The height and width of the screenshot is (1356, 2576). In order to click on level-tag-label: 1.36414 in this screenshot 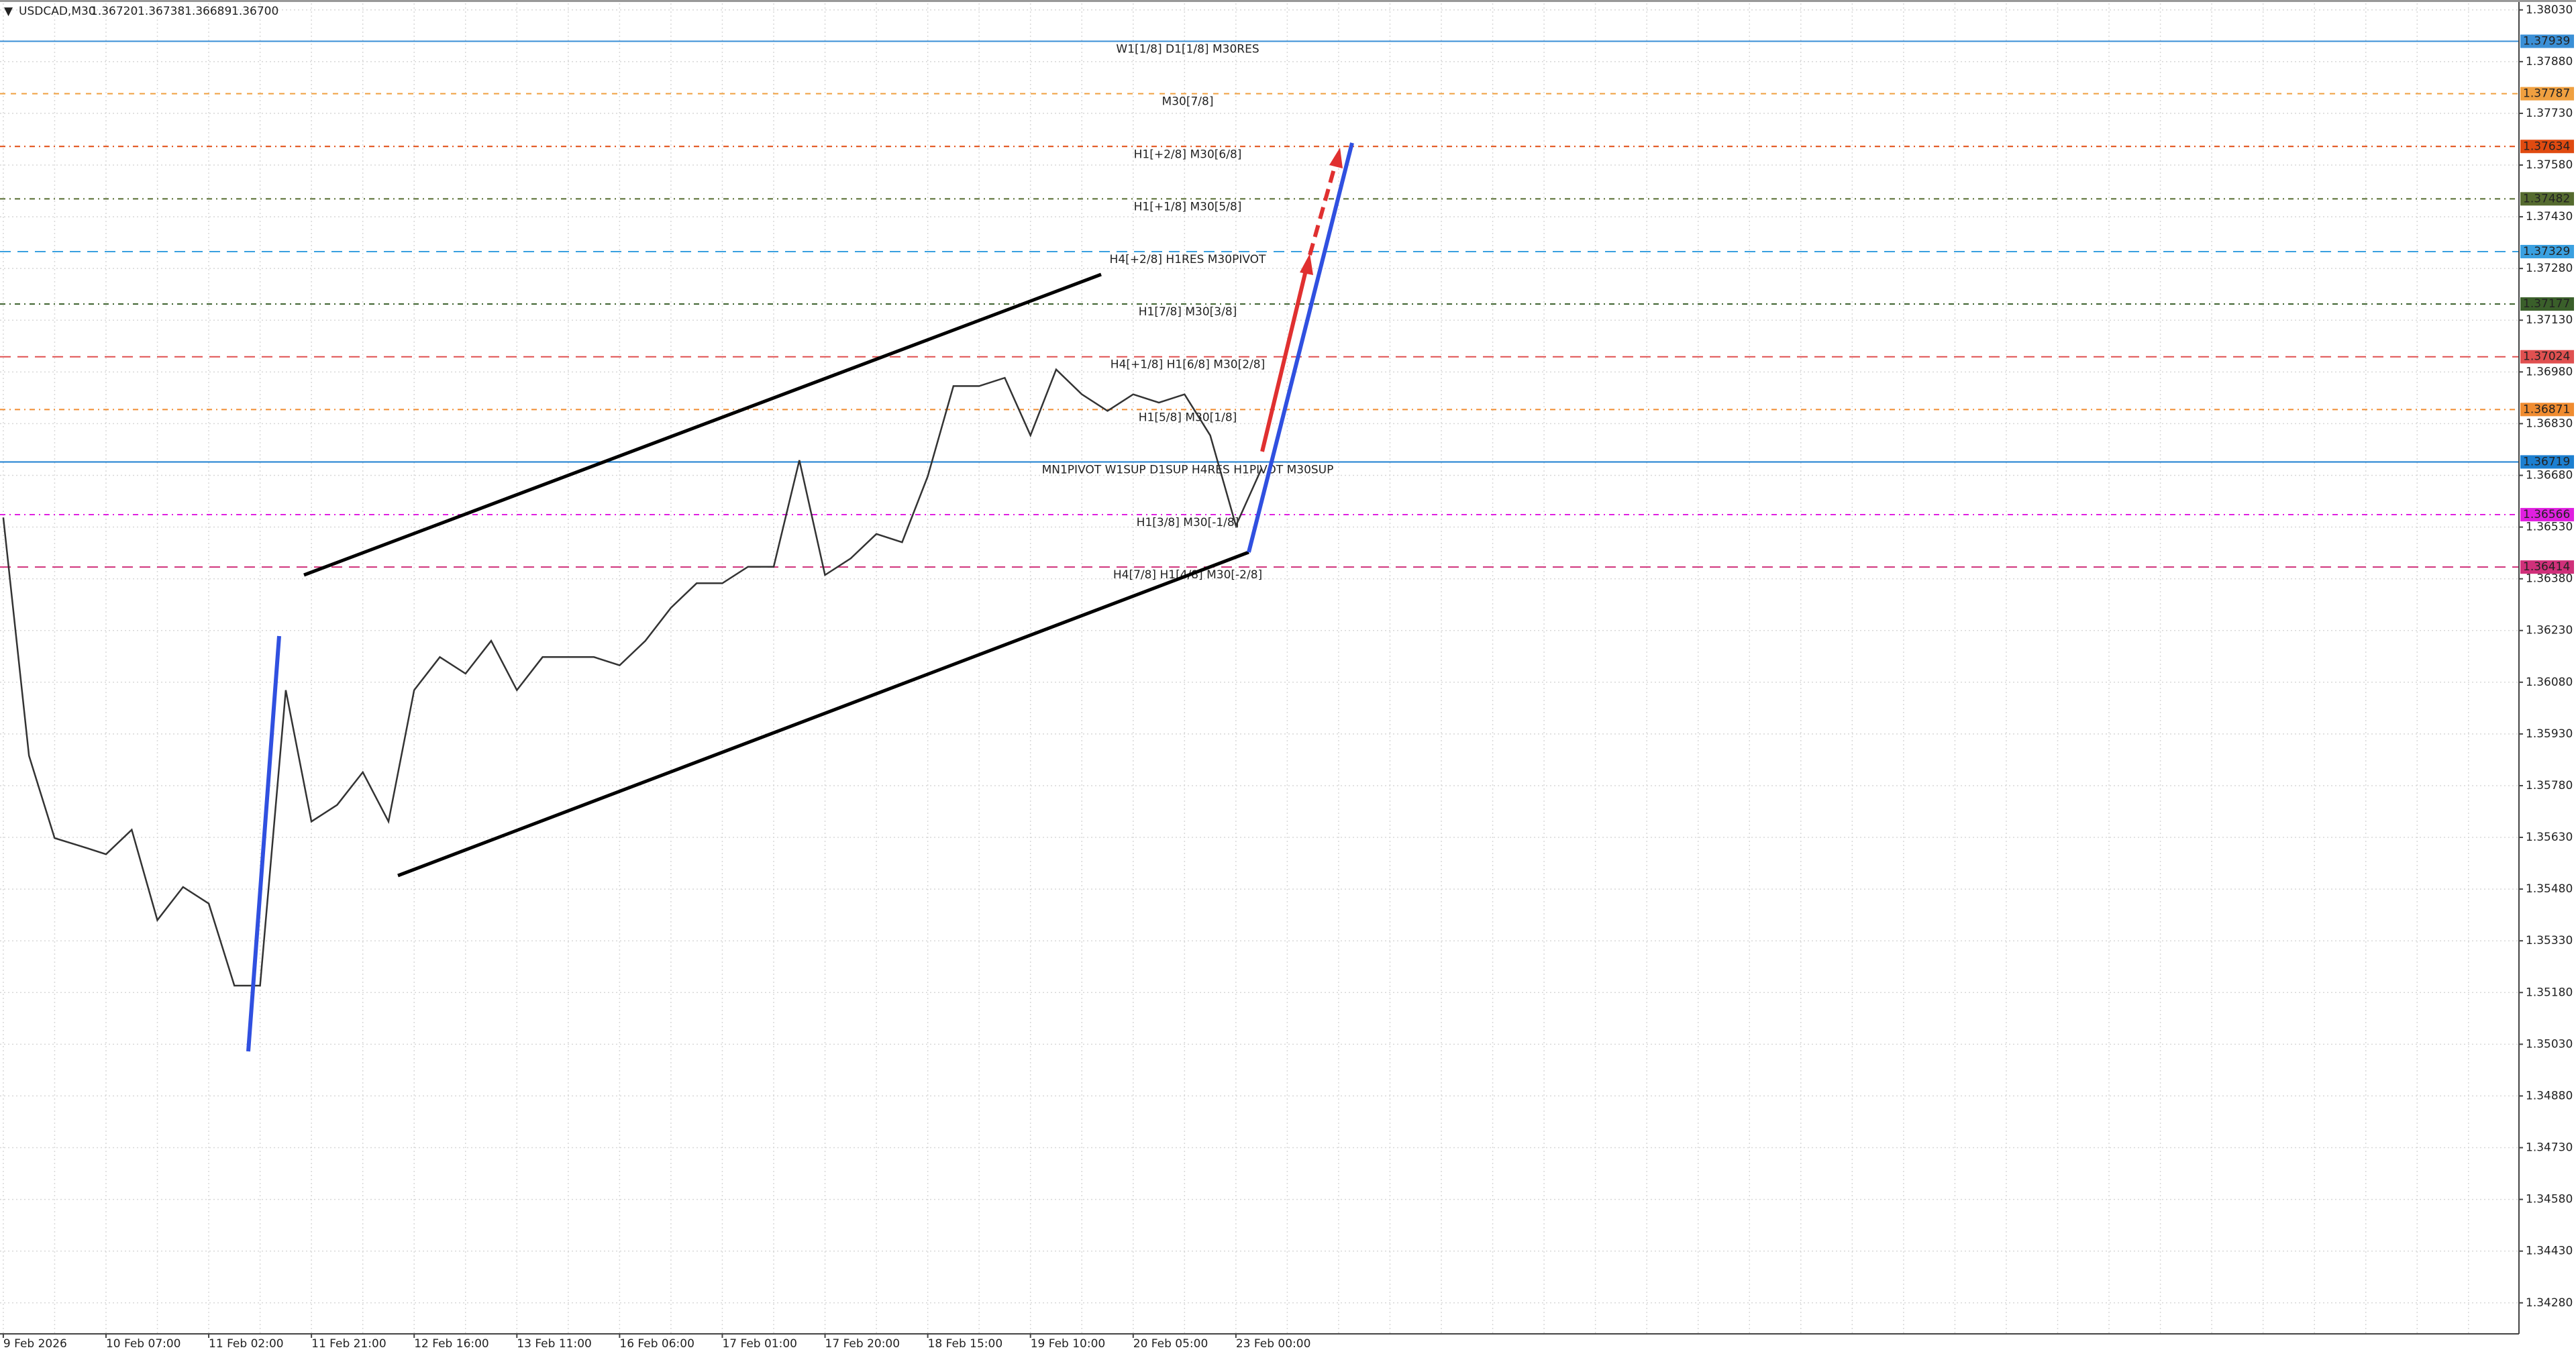, I will do `click(2546, 567)`.